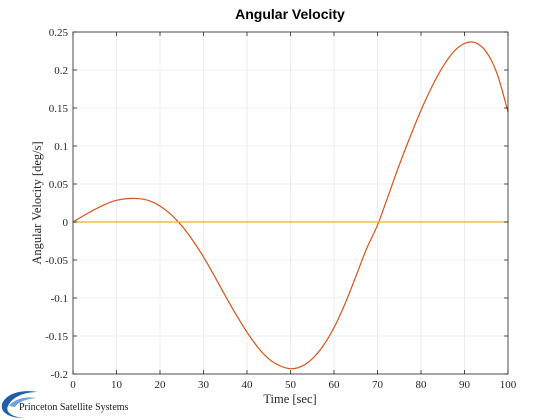 The width and height of the screenshot is (560, 420). What do you see at coordinates (61, 147) in the screenshot?
I see `y-tick-label: 0.1` at bounding box center [61, 147].